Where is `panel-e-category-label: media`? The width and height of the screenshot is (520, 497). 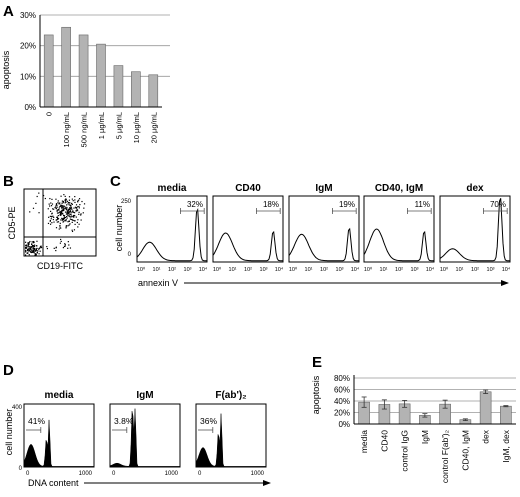 panel-e-category-label: media is located at coordinates (364, 441).